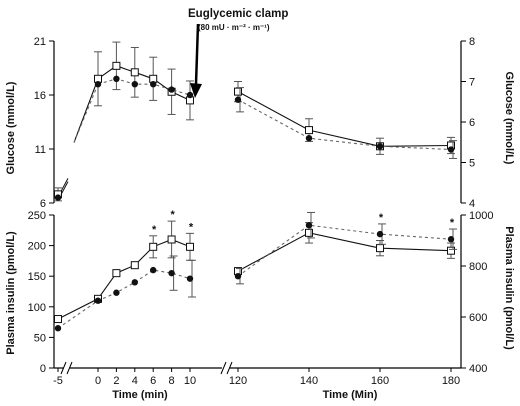 The width and height of the screenshot is (520, 406). Describe the element at coordinates (37, 308) in the screenshot. I see `insulin-left-ytick-label: 100` at that location.